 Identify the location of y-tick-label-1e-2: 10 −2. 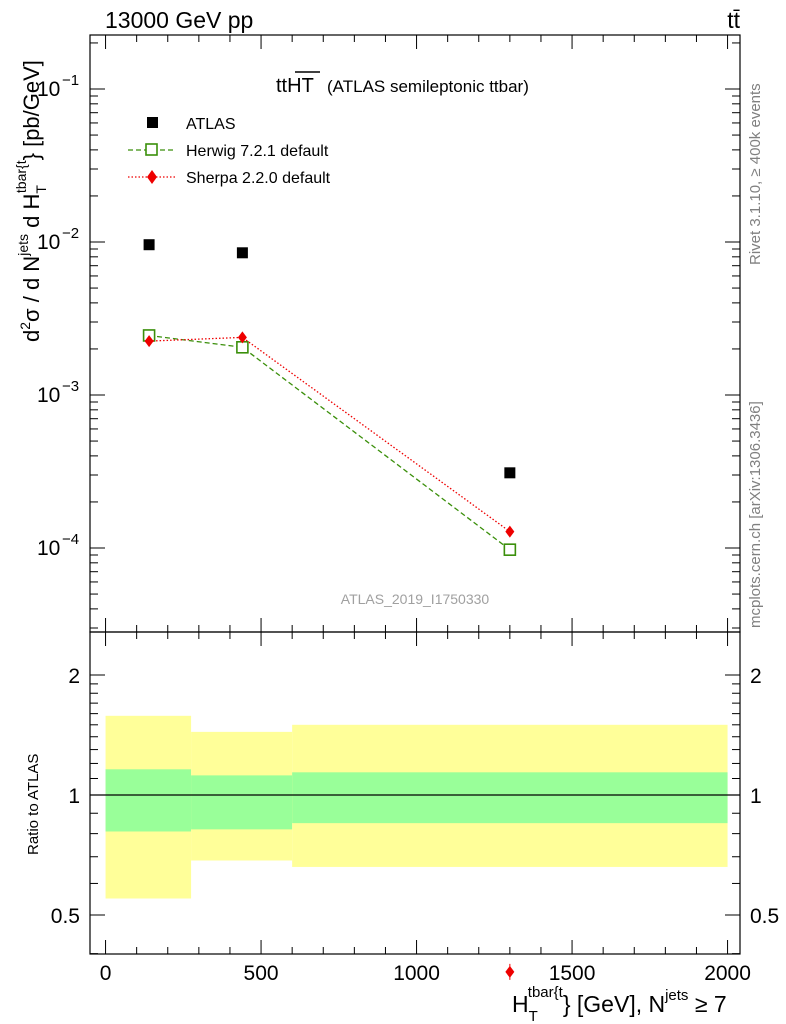
(58, 239).